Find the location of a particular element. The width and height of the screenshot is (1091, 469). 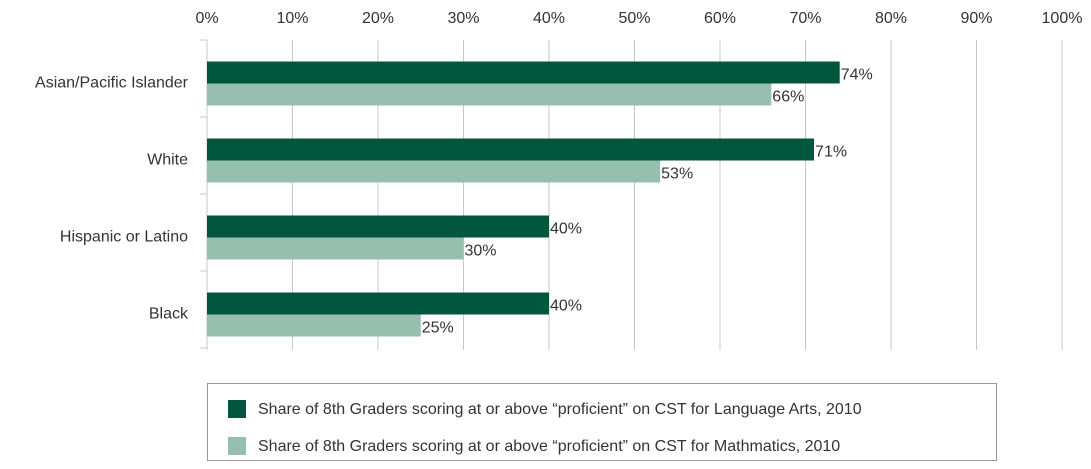

x-tick-label: 40% is located at coordinates (549, 18).